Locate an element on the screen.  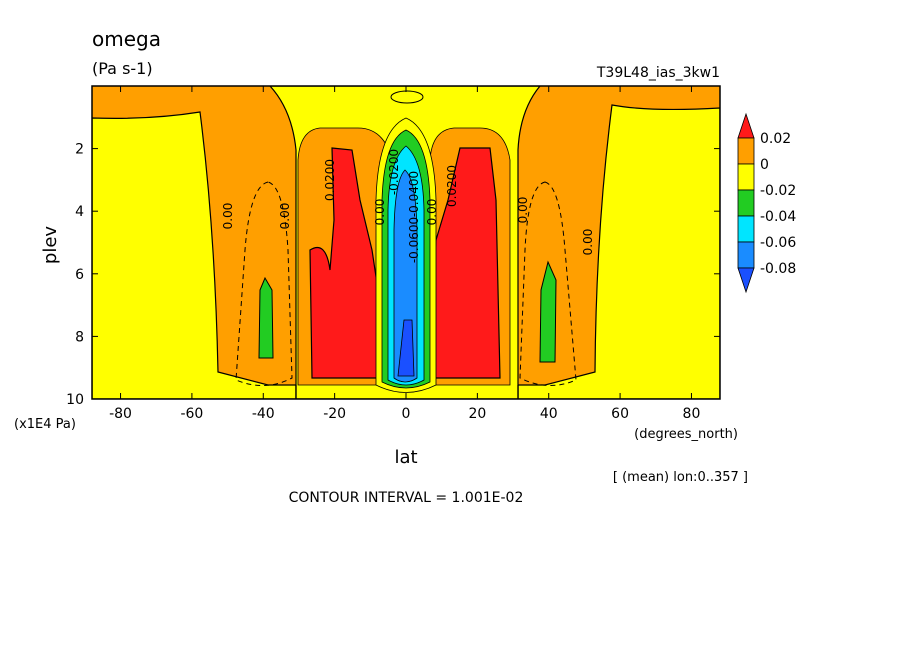
experiment-label: T39L48_ias_3kw1 is located at coordinates (658, 73).